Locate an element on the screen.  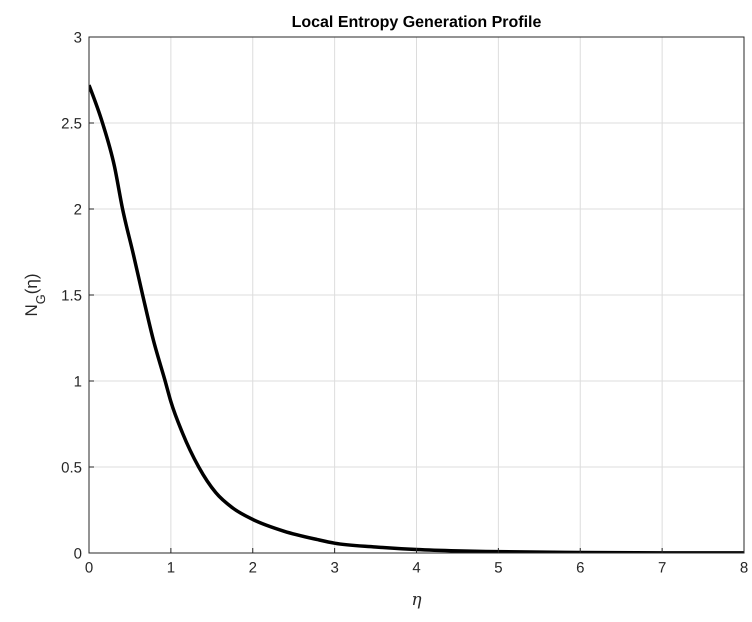
y-tick-label: 1 is located at coordinates (78, 381).